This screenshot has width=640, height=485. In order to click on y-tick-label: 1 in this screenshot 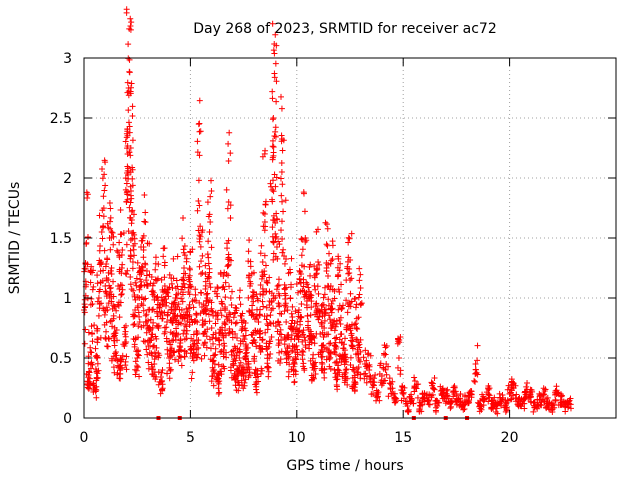, I will do `click(67, 299)`.